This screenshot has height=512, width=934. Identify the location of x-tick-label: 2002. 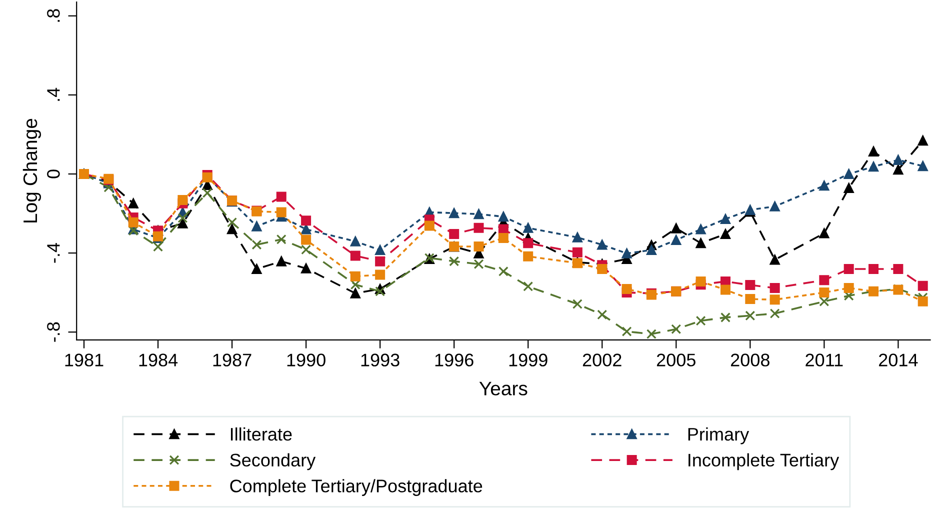
(602, 360).